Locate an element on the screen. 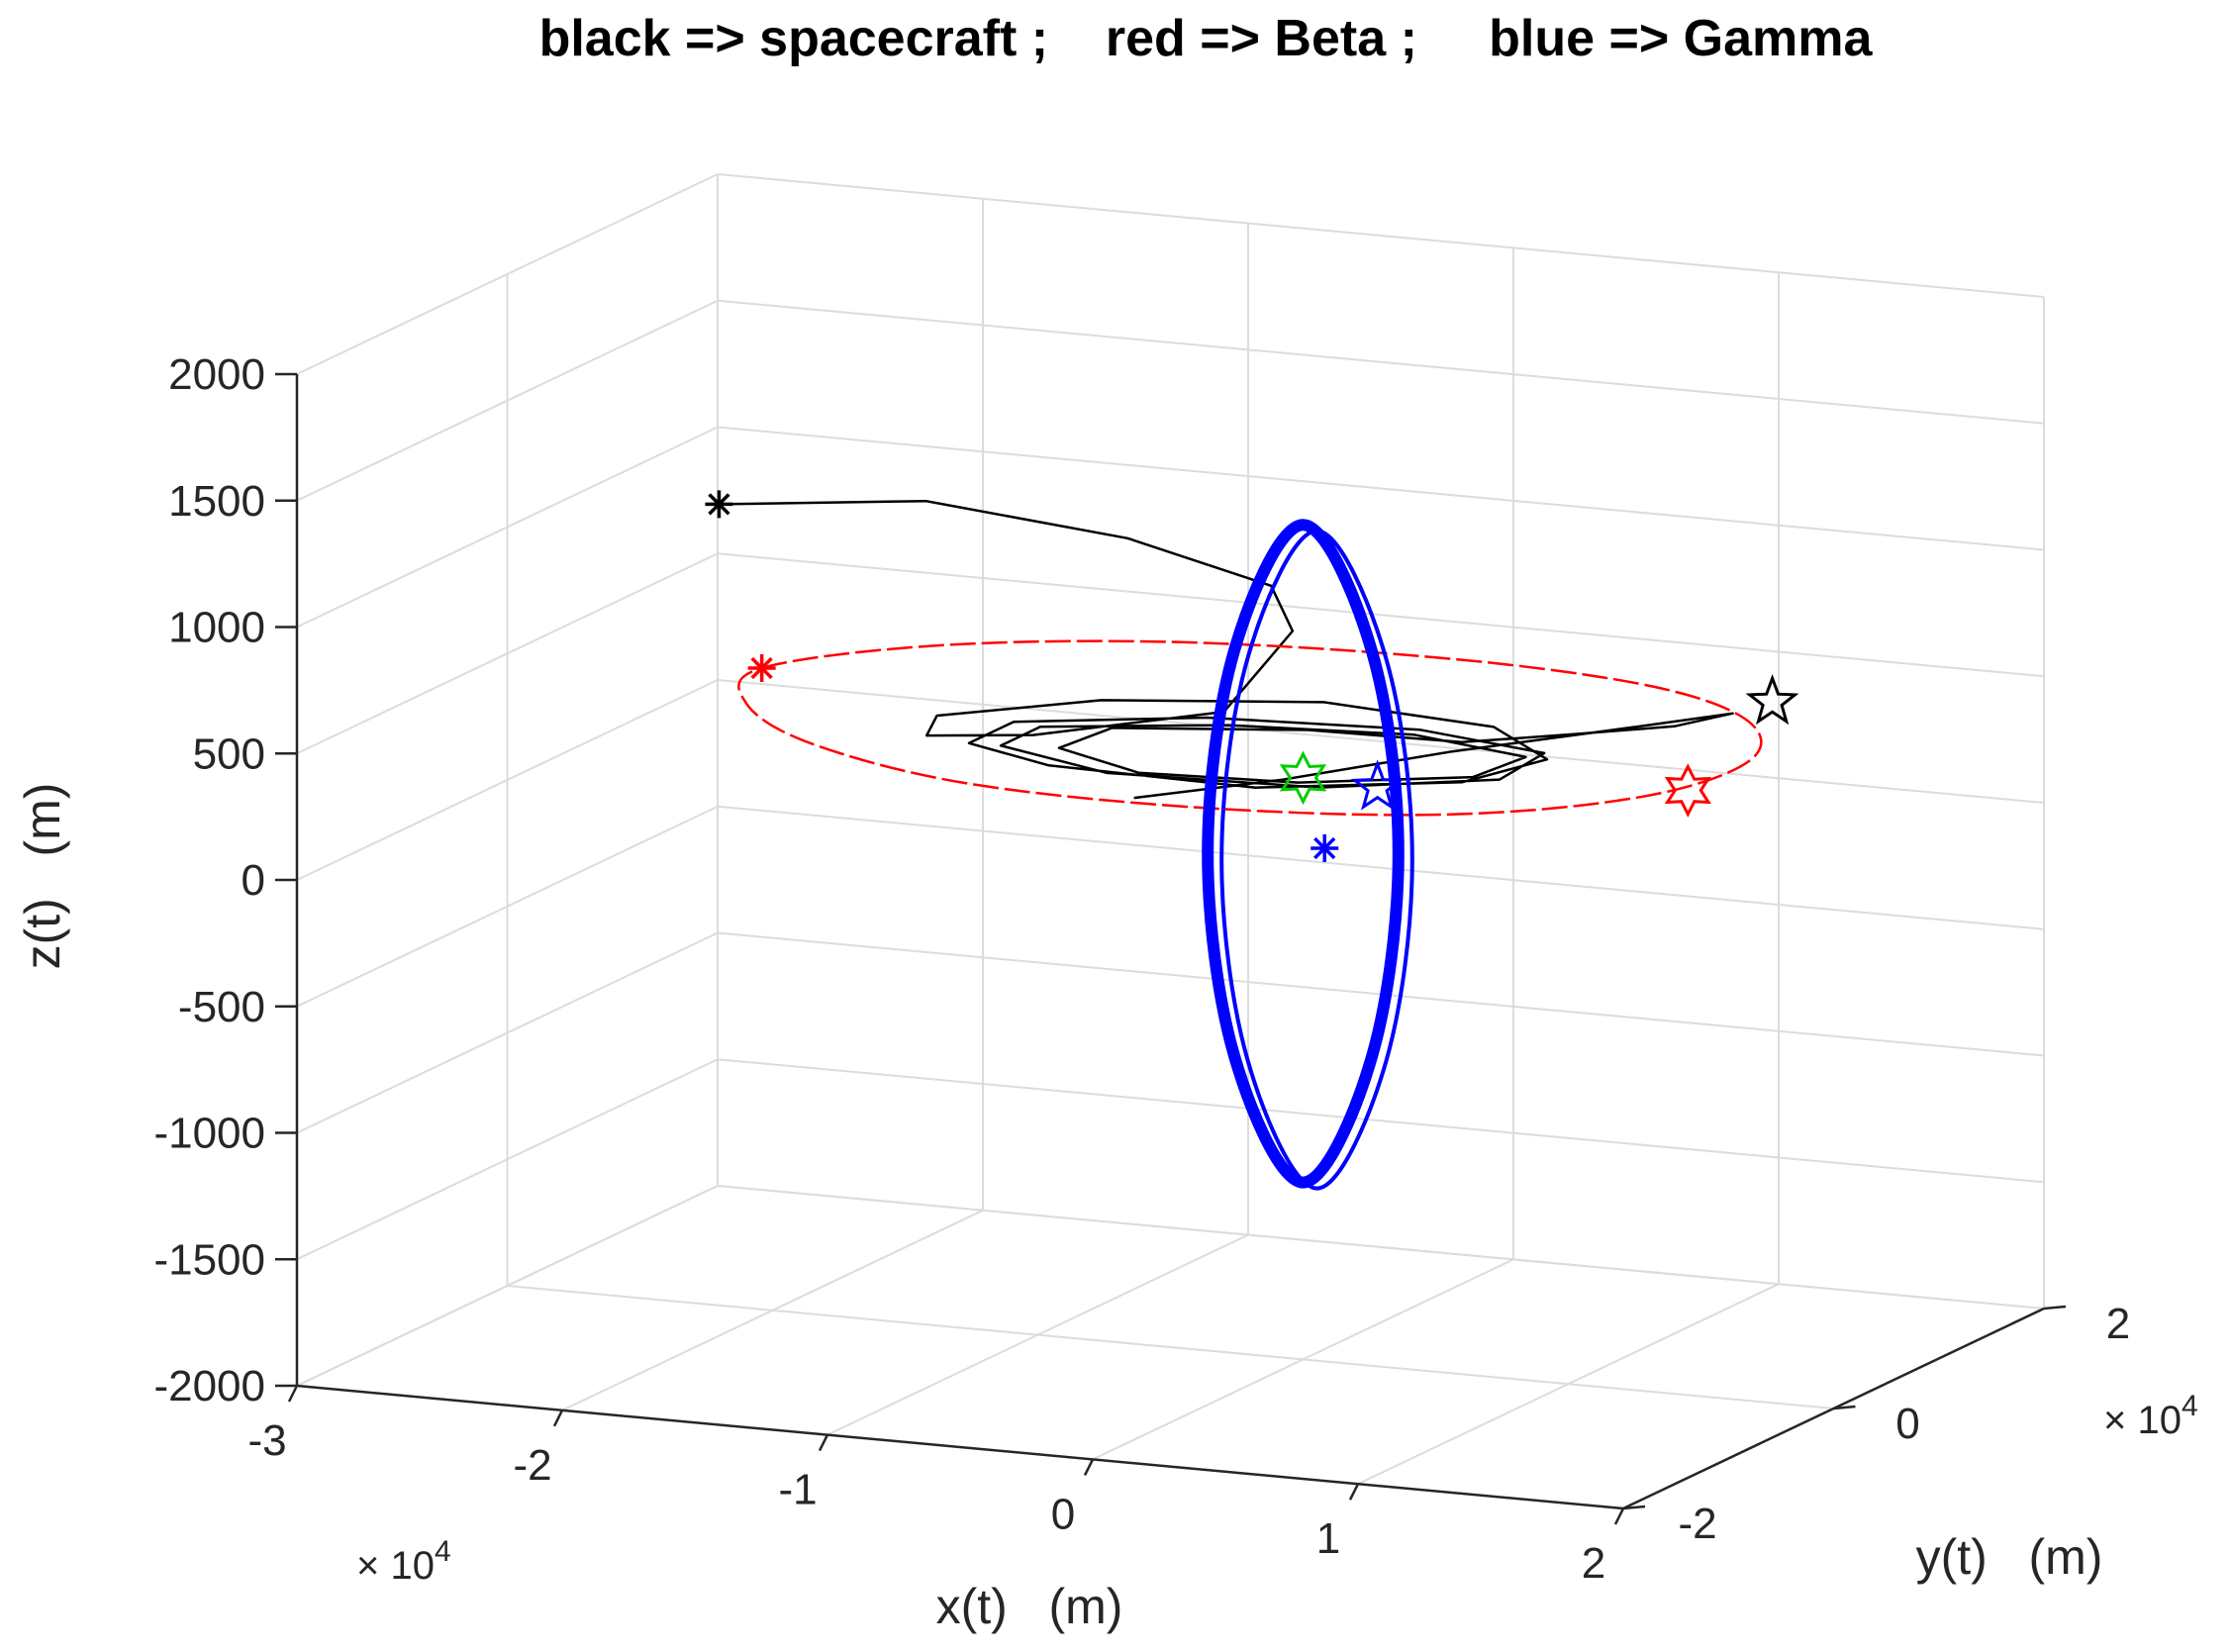  y-axis-label: y(t) (m) is located at coordinates (2010, 1557).